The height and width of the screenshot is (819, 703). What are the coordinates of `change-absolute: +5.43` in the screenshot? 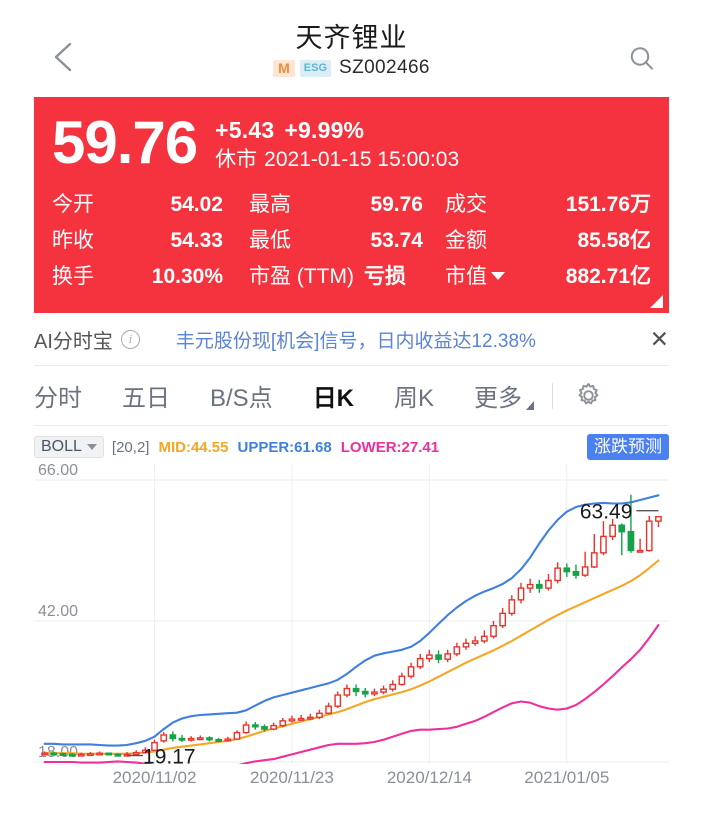 It's located at (245, 130).